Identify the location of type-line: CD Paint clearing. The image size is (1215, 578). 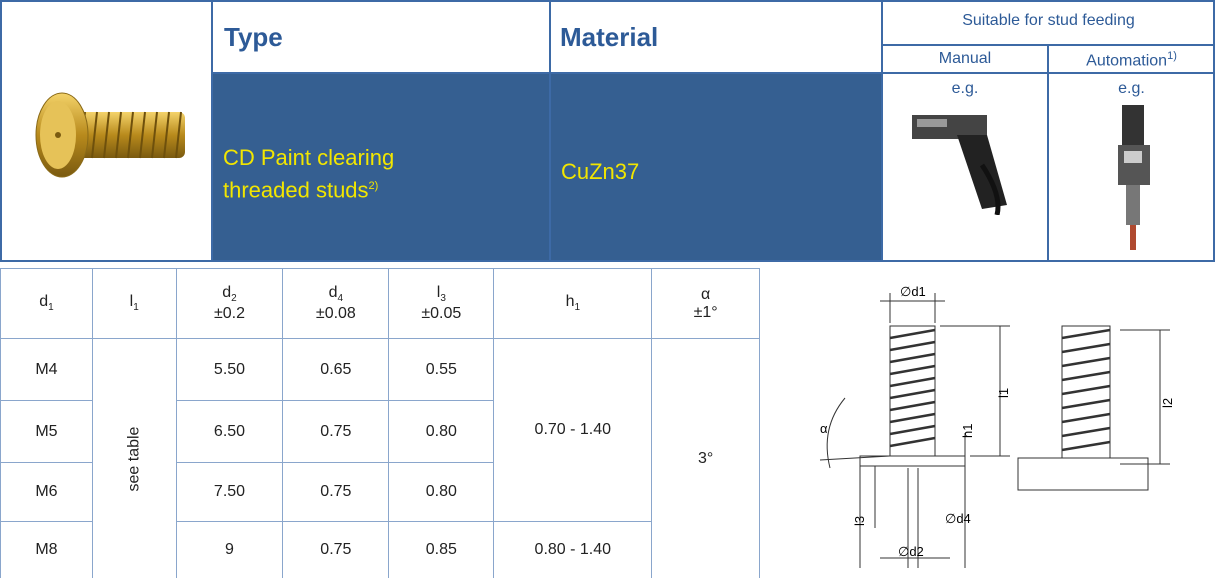
(309, 157).